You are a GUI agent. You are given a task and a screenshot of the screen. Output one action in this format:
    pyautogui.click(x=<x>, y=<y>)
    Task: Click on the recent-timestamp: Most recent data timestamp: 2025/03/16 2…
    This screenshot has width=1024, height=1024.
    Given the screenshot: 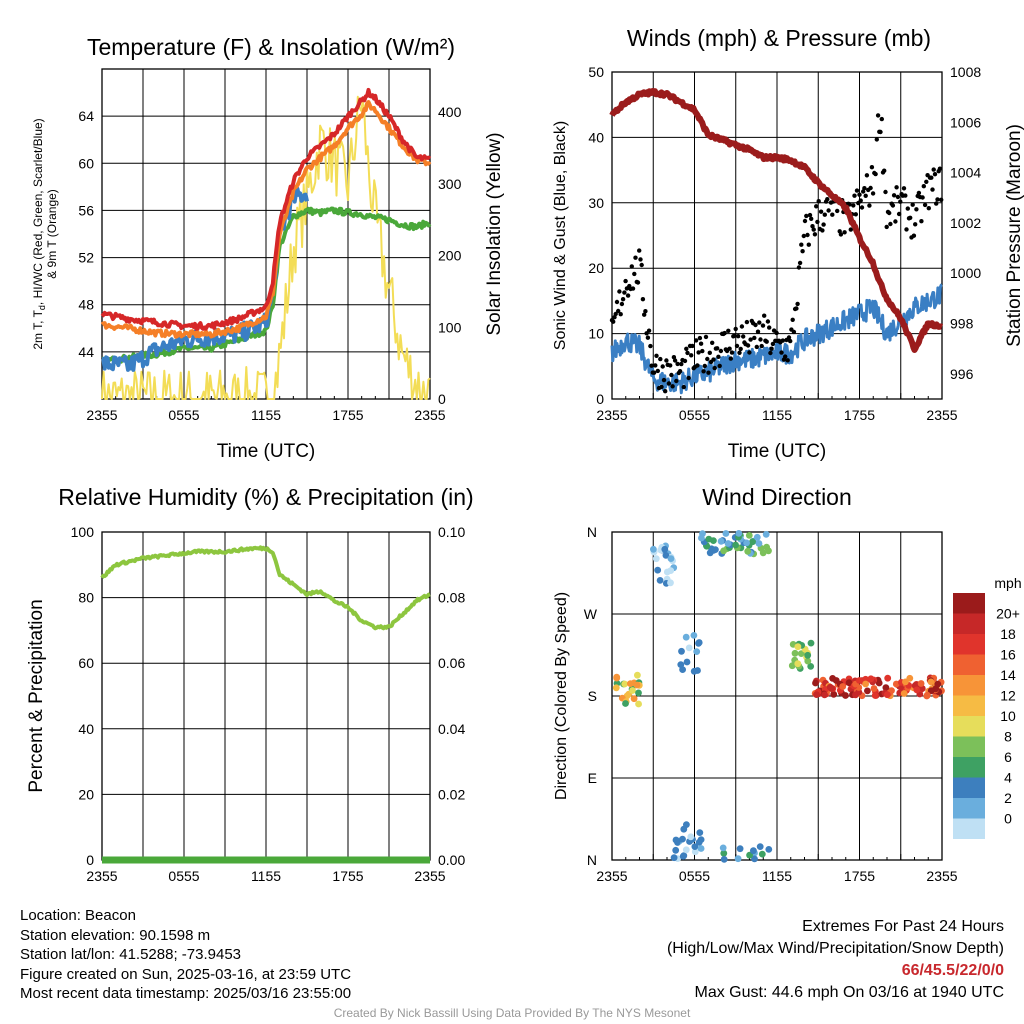 What is the action you would take?
    pyautogui.click(x=186, y=994)
    